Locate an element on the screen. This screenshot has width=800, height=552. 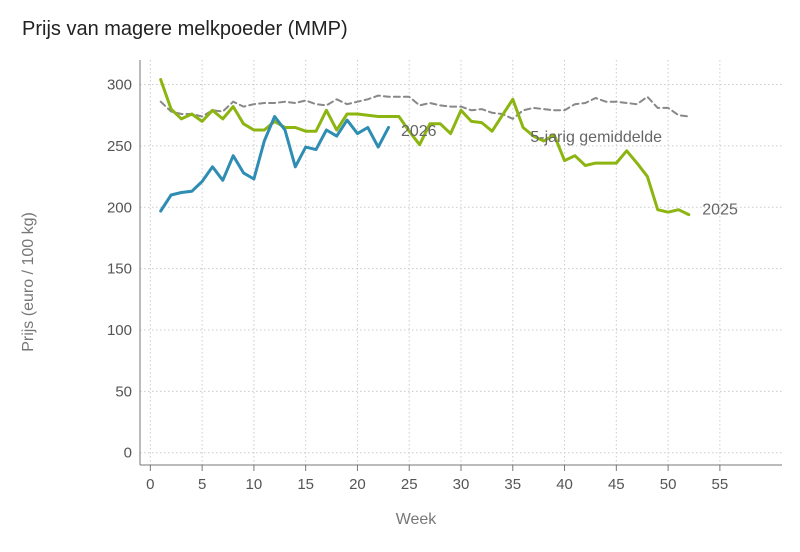
x-tick-label: 25 is located at coordinates (409, 484).